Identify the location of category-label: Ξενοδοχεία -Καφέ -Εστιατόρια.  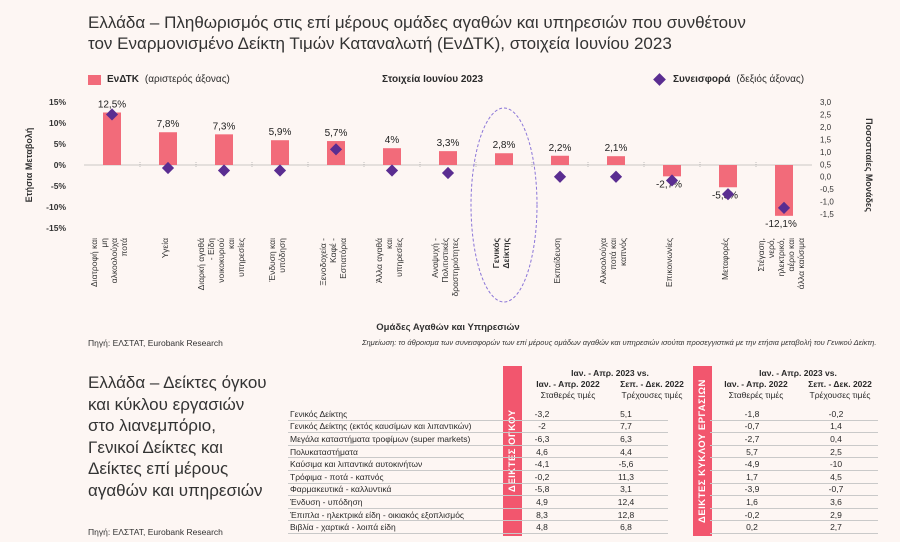
(333, 262).